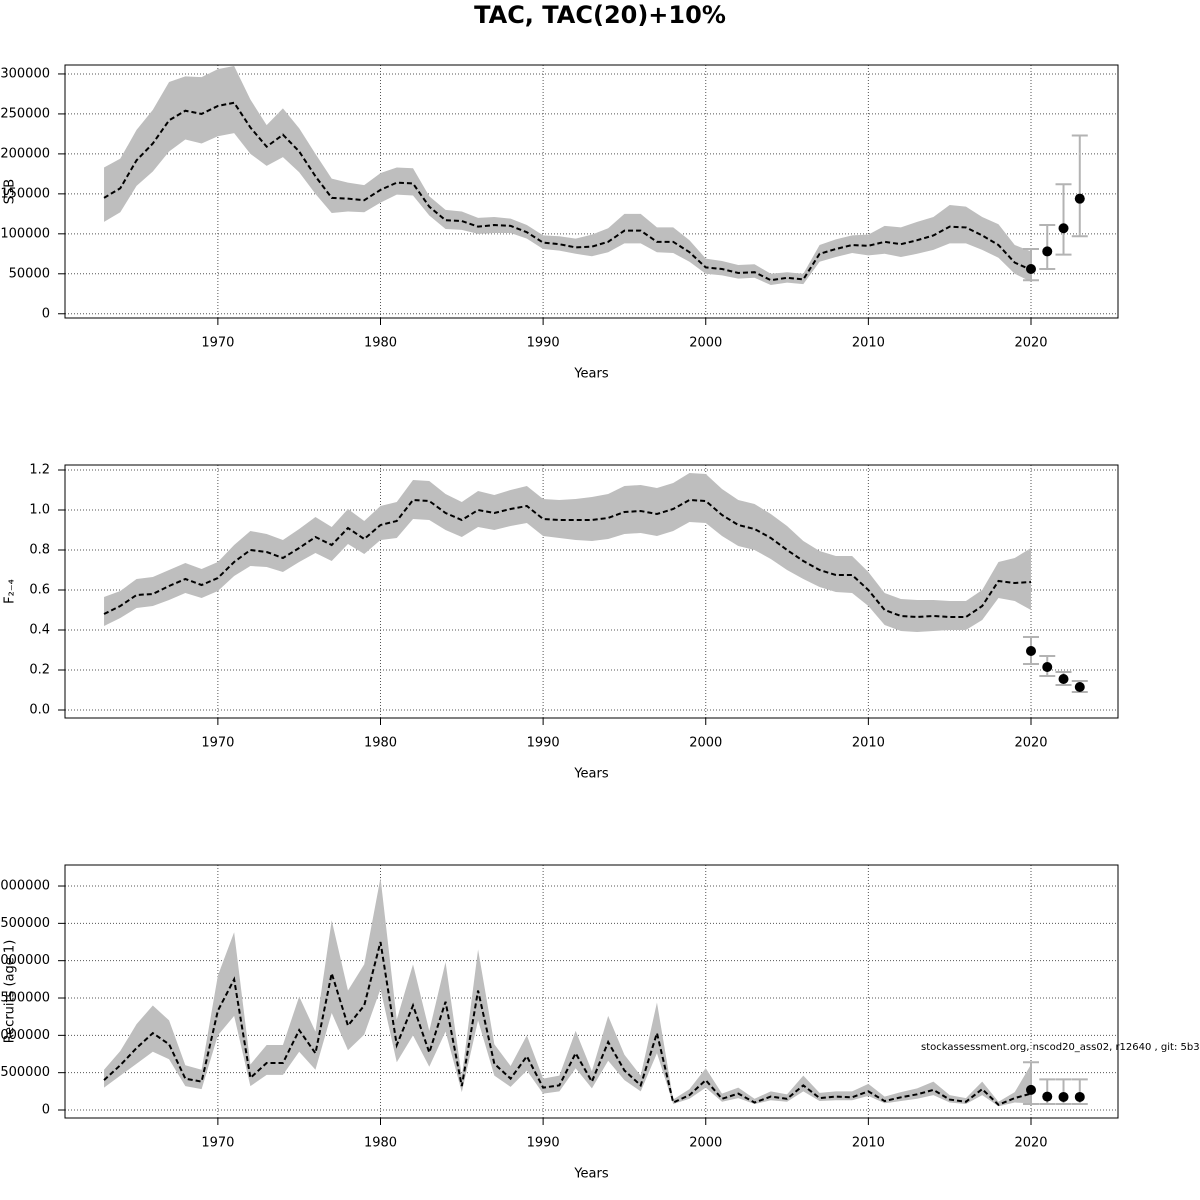 The width and height of the screenshot is (1200, 1200). I want to click on y-tick-label: 1500000, so click(25, 998).